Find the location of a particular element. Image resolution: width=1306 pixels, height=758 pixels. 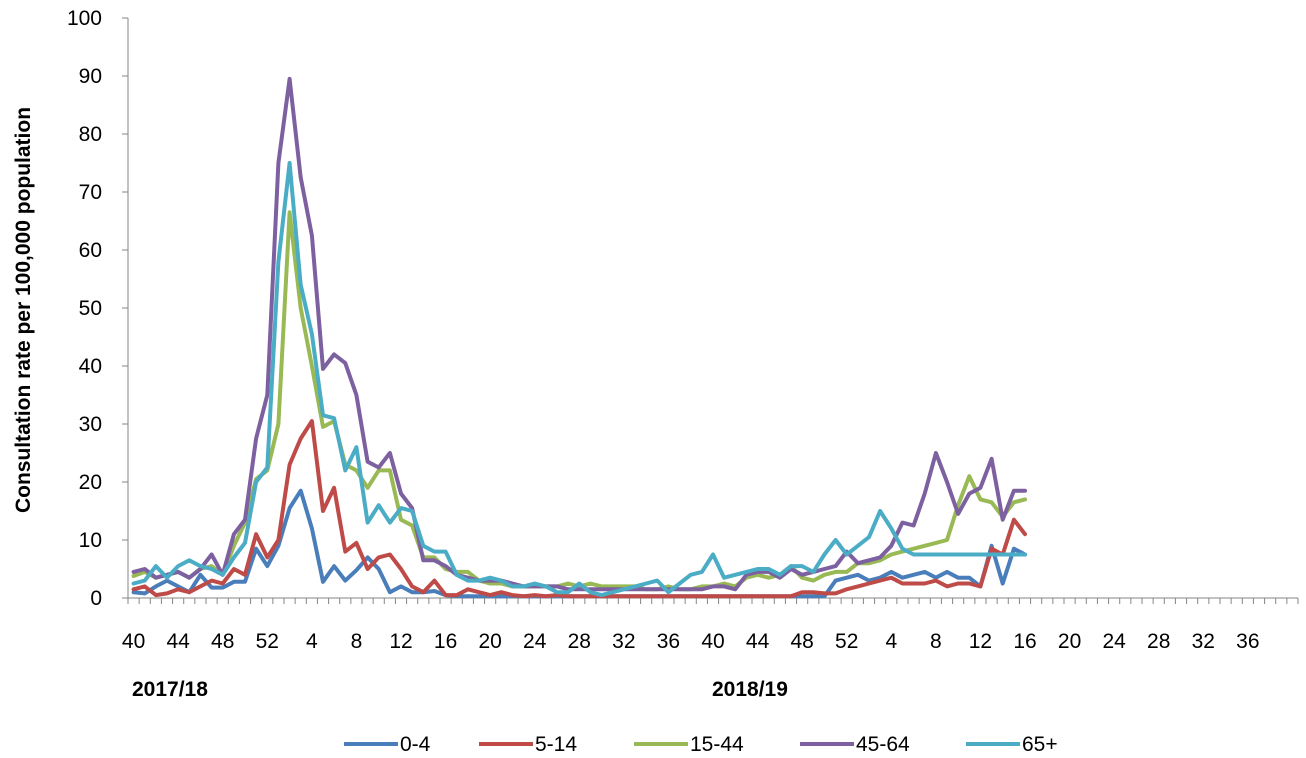

legend-label-5-14: 5-14 is located at coordinates (556, 744).